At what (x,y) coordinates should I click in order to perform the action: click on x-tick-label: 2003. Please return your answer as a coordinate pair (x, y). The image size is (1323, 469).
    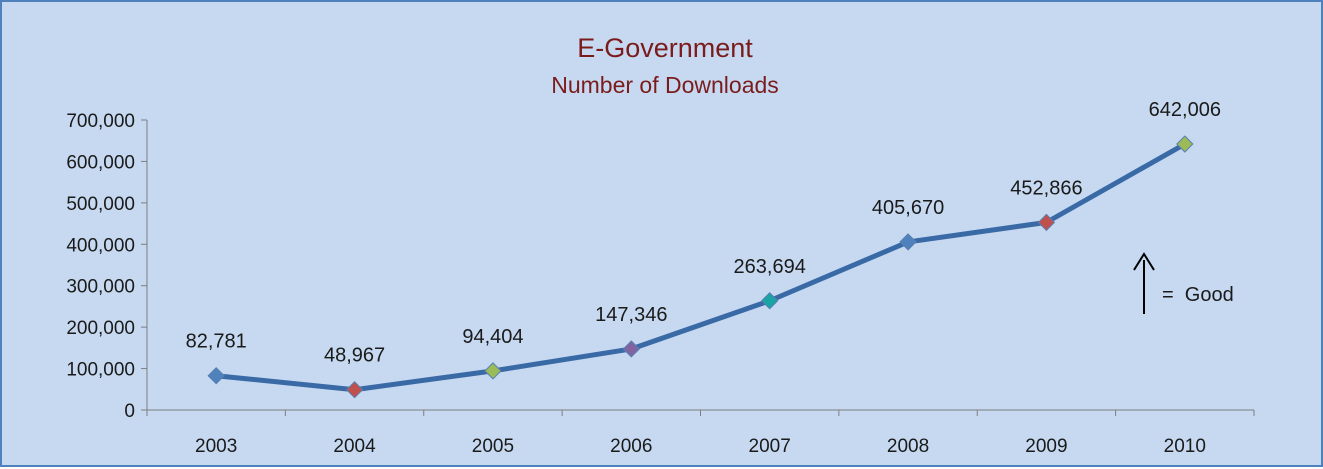
    Looking at the image, I should click on (216, 446).